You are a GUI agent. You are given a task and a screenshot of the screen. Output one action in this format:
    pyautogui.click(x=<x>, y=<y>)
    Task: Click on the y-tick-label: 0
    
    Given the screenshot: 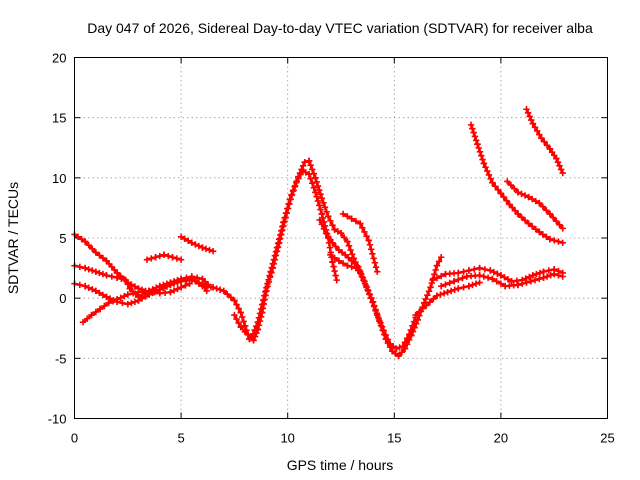 What is the action you would take?
    pyautogui.click(x=62, y=298)
    